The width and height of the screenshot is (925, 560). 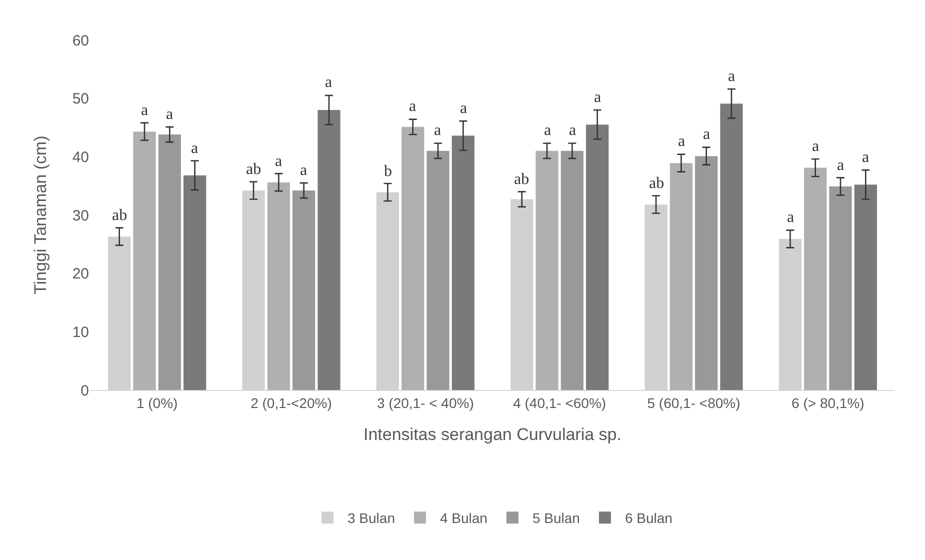 What do you see at coordinates (80, 99) in the screenshot?
I see `y-tick-label: 50` at bounding box center [80, 99].